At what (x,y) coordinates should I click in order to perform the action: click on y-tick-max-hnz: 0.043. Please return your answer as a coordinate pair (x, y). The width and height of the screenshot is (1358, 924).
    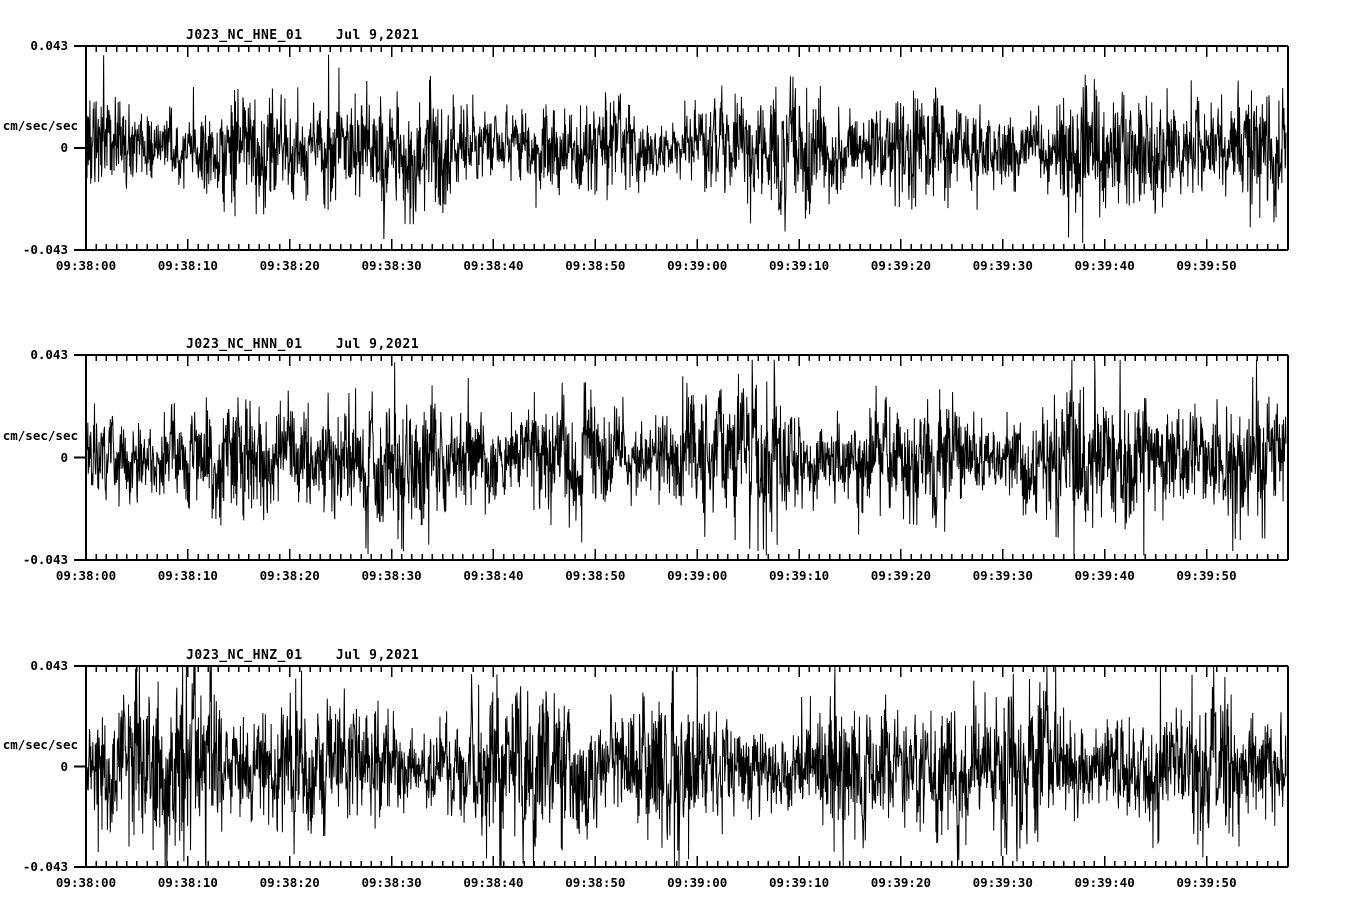
    Looking at the image, I should click on (49, 665).